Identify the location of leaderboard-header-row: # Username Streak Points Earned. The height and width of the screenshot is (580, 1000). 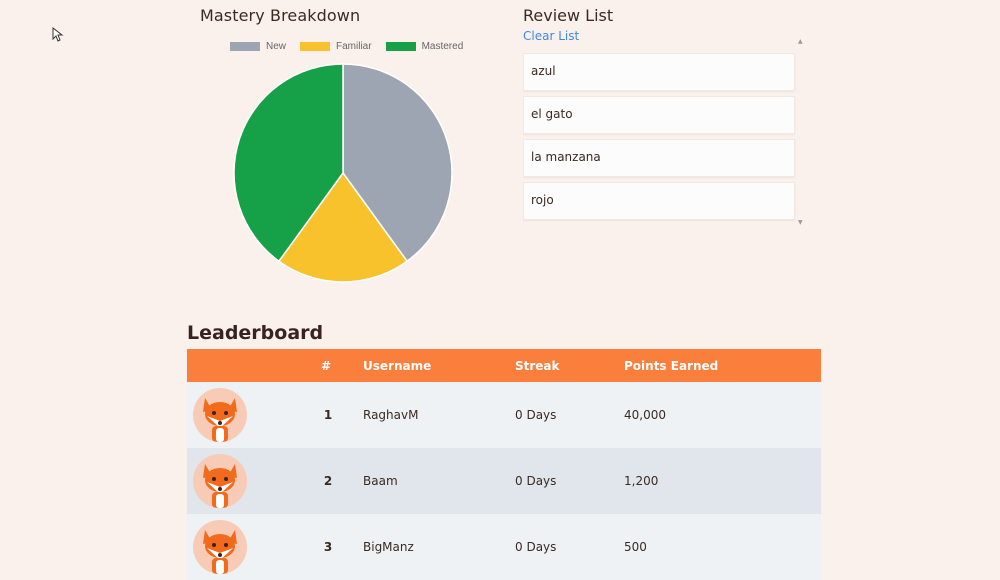
(504, 365).